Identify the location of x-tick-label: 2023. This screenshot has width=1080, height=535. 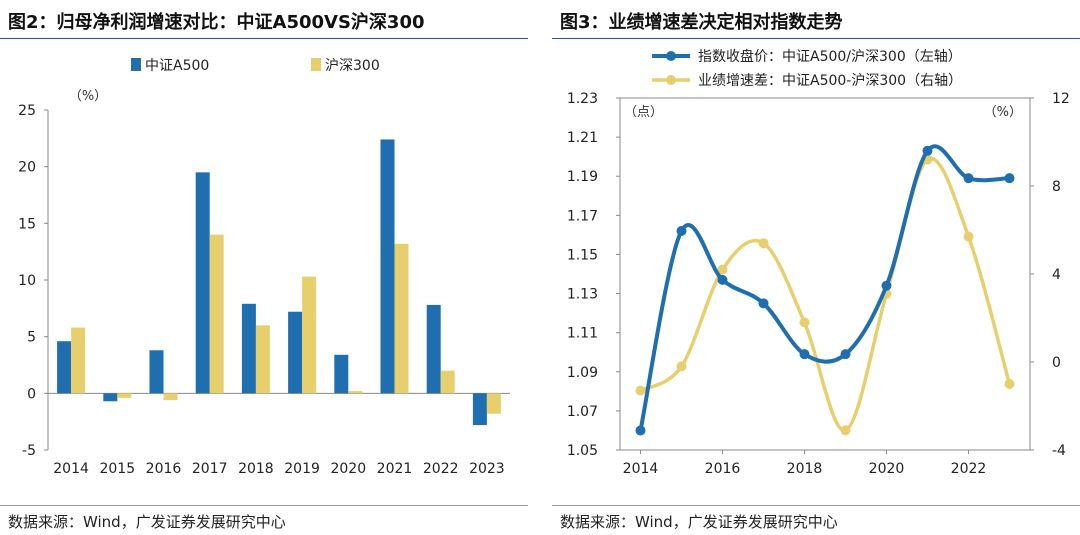
(487, 469).